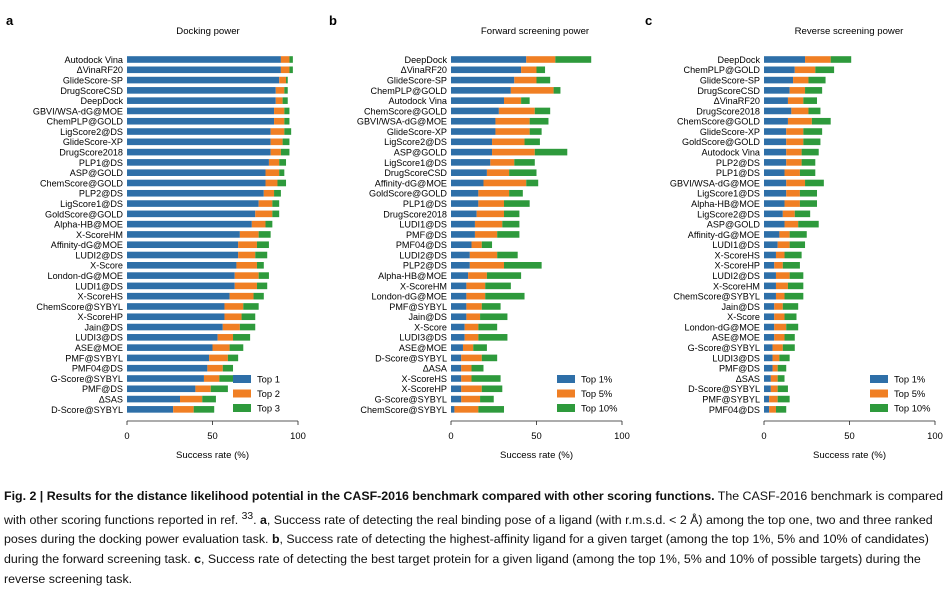 The height and width of the screenshot is (589, 951). Describe the element at coordinates (724, 235) in the screenshot. I see `panel-c-category-label: Affinity-dG@MOE` at that location.